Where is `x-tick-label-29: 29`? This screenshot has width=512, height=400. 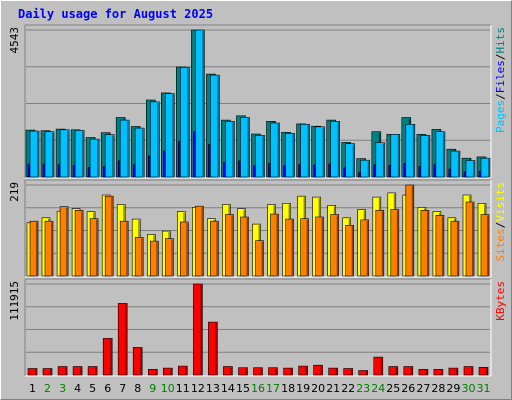 x-tick-label-29: 29 is located at coordinates (453, 388).